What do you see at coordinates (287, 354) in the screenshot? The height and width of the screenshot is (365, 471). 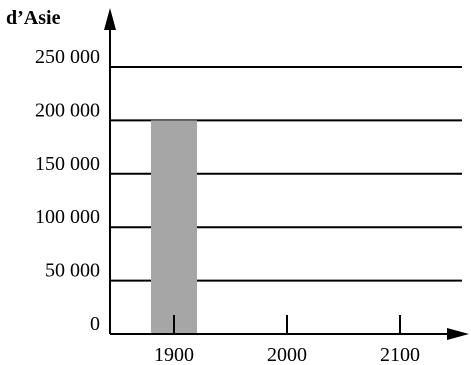 I see `x-tick-label: 2000` at bounding box center [287, 354].